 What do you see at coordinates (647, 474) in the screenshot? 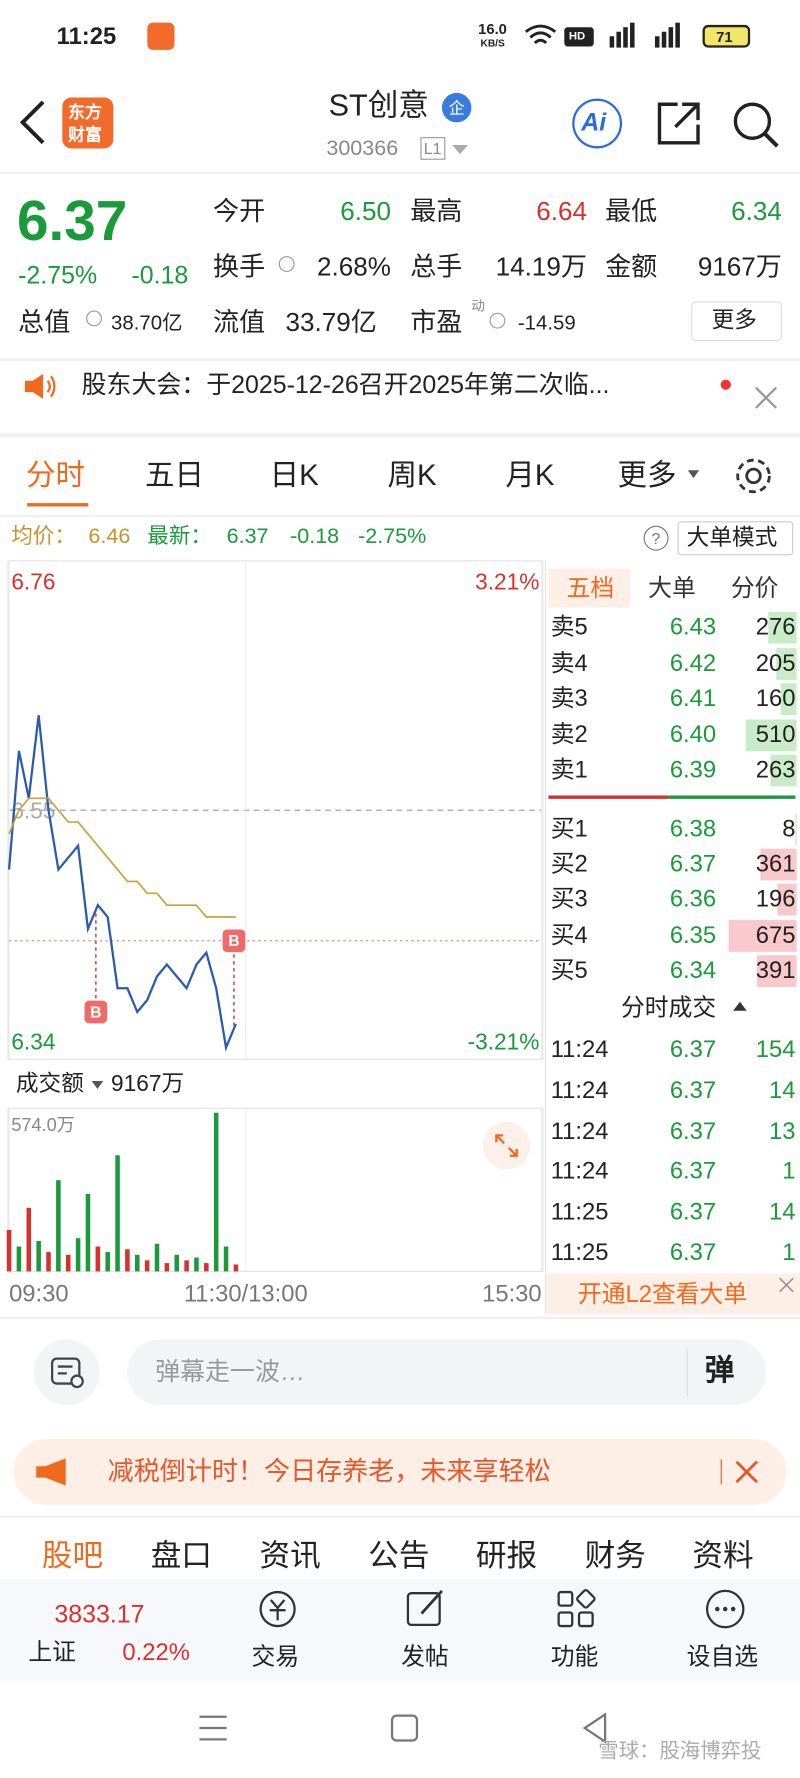
I see `tab: 更多` at bounding box center [647, 474].